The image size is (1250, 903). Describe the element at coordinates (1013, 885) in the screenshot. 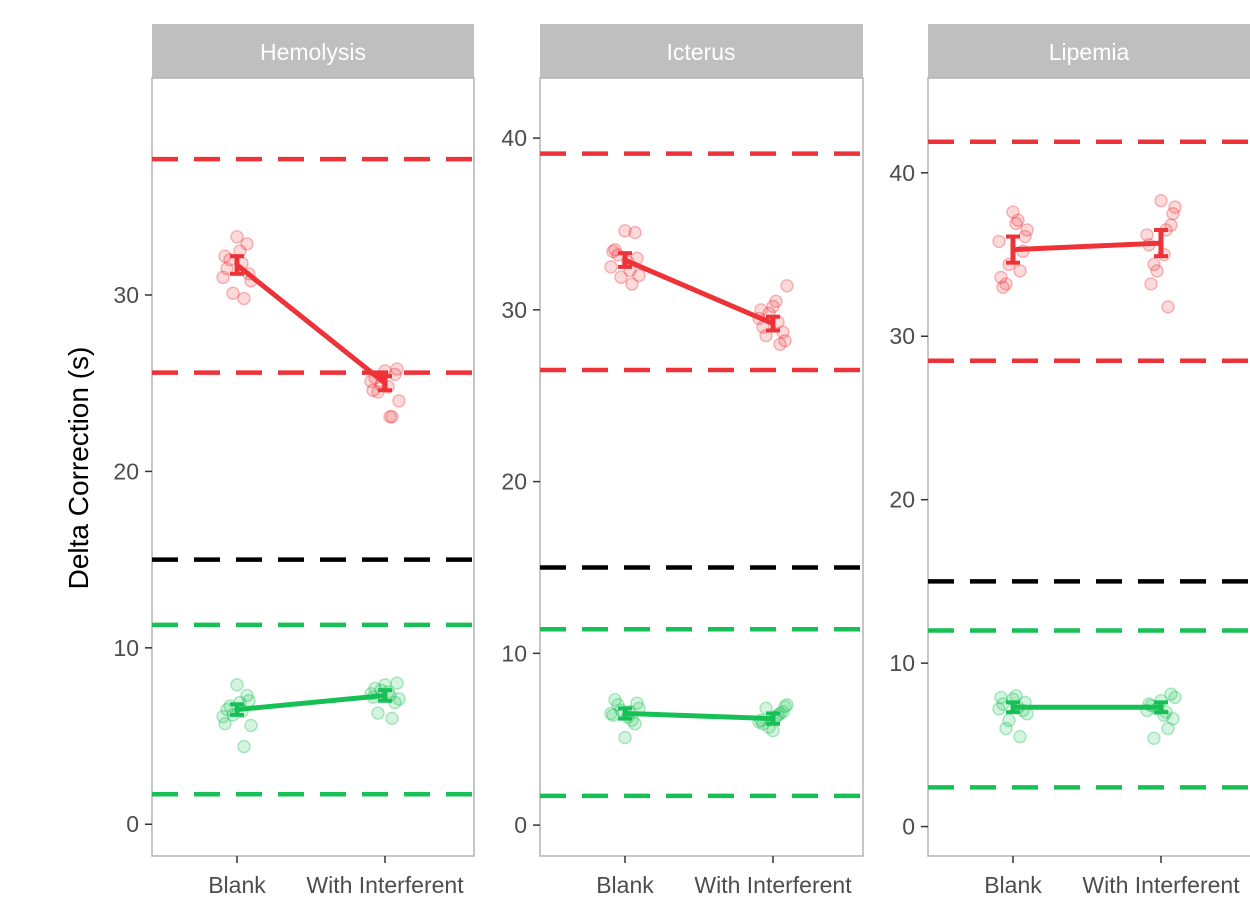

I see `x-tick-label: Blank` at that location.